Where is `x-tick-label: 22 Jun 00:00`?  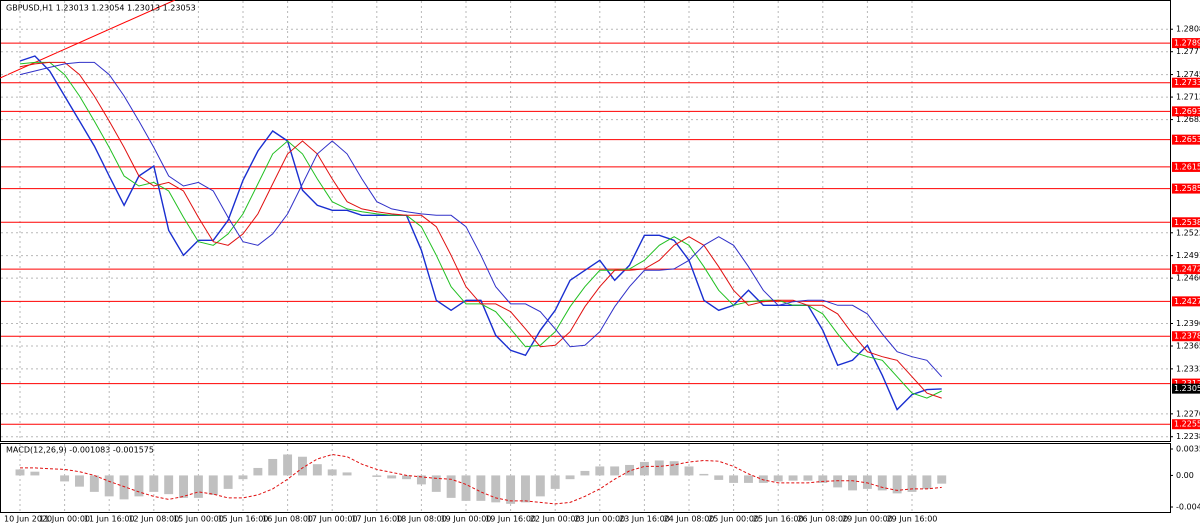
x-tick-label: 22 Jun 00:00 is located at coordinates (555, 519).